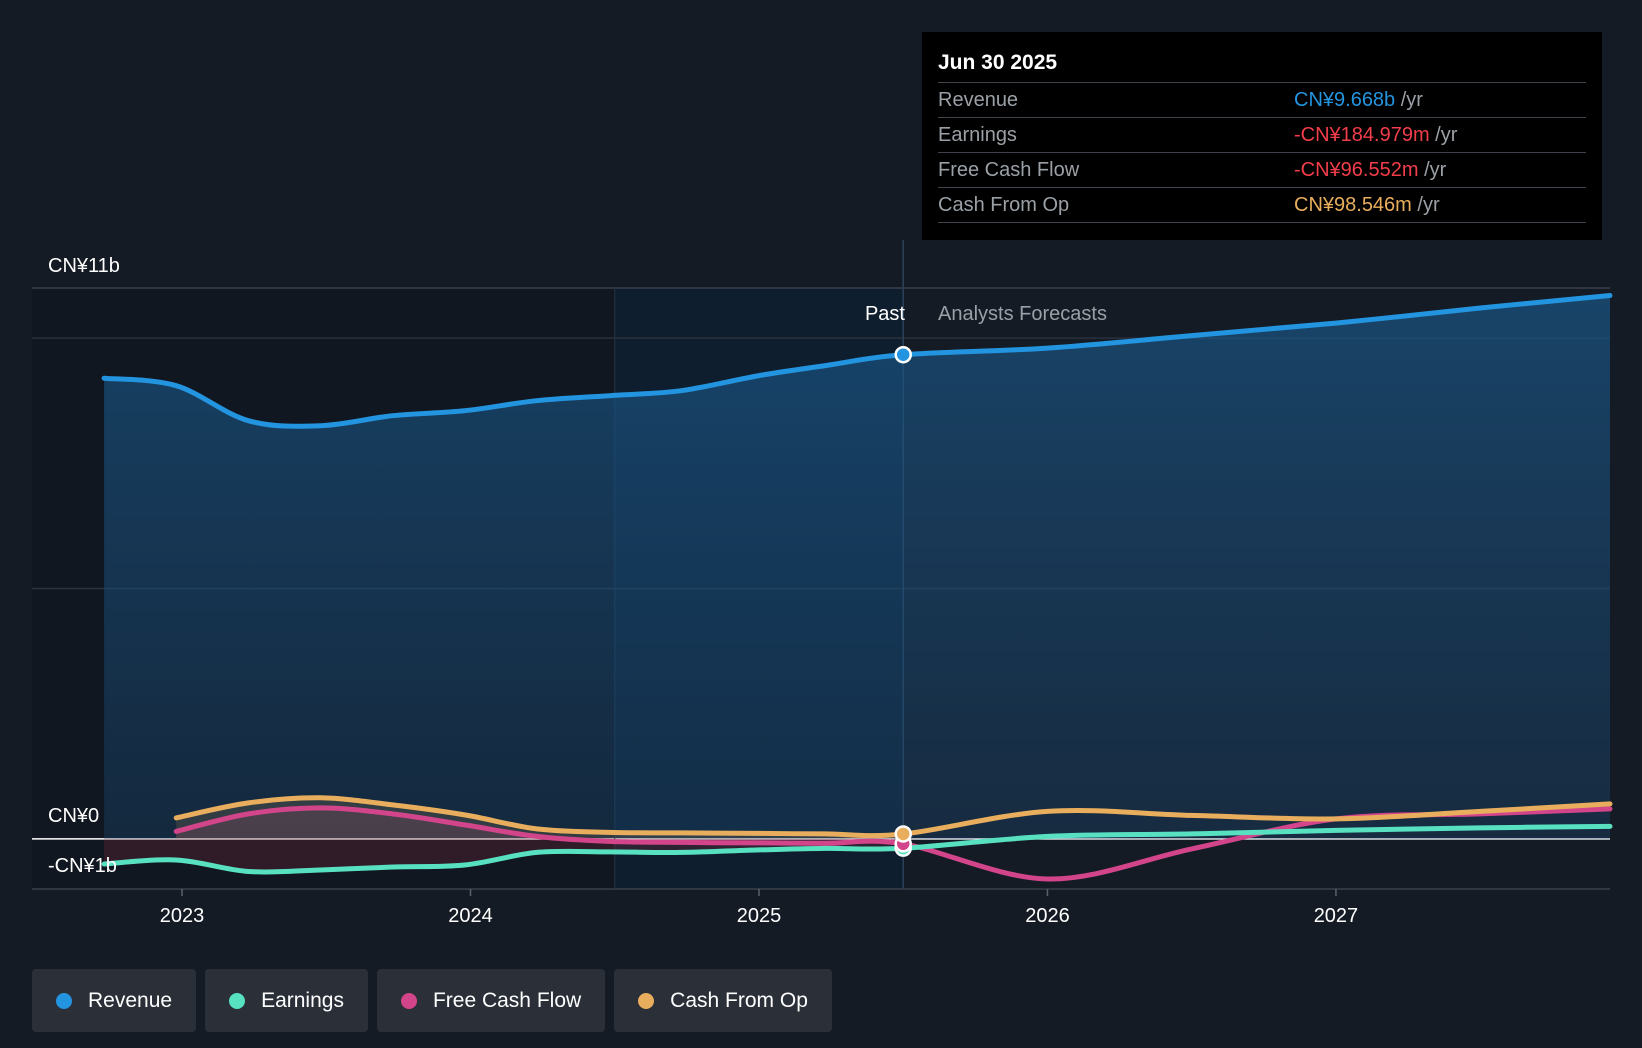  I want to click on cash-from-op-line, so click(893, 817).